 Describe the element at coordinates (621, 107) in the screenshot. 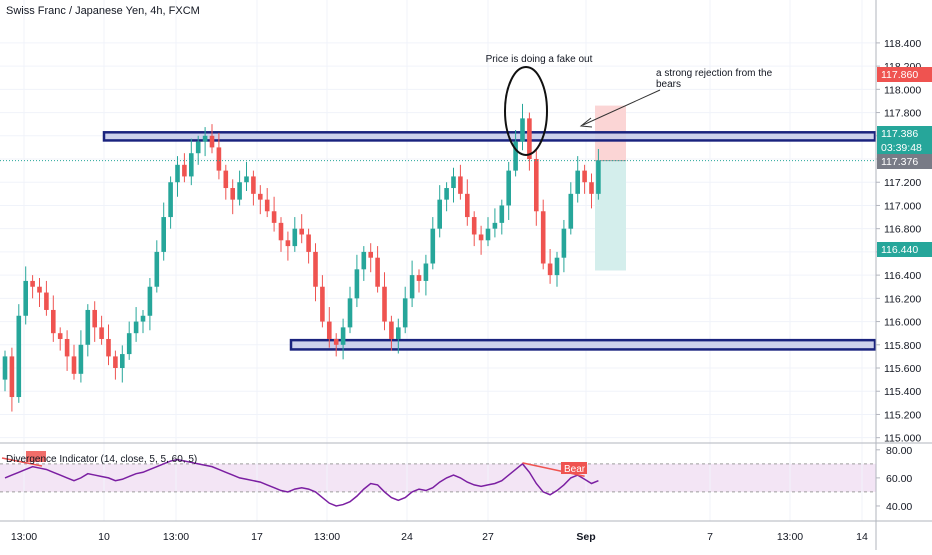

I see `rejection-arrow` at that location.